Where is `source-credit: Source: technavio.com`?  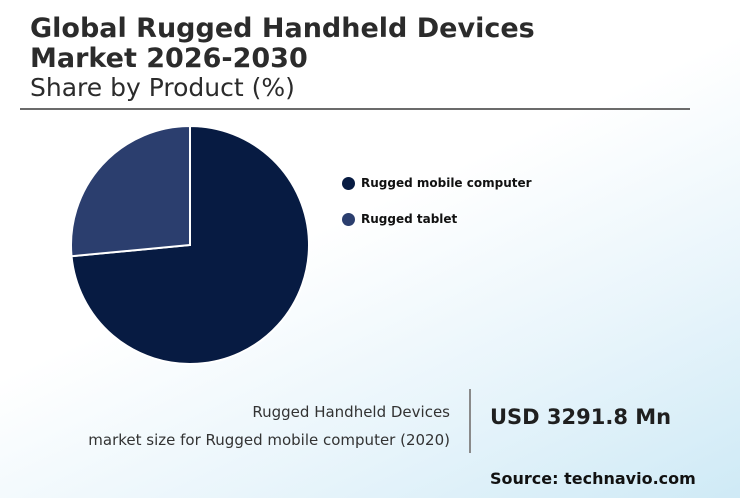
source-credit: Source: technavio.com is located at coordinates (593, 478).